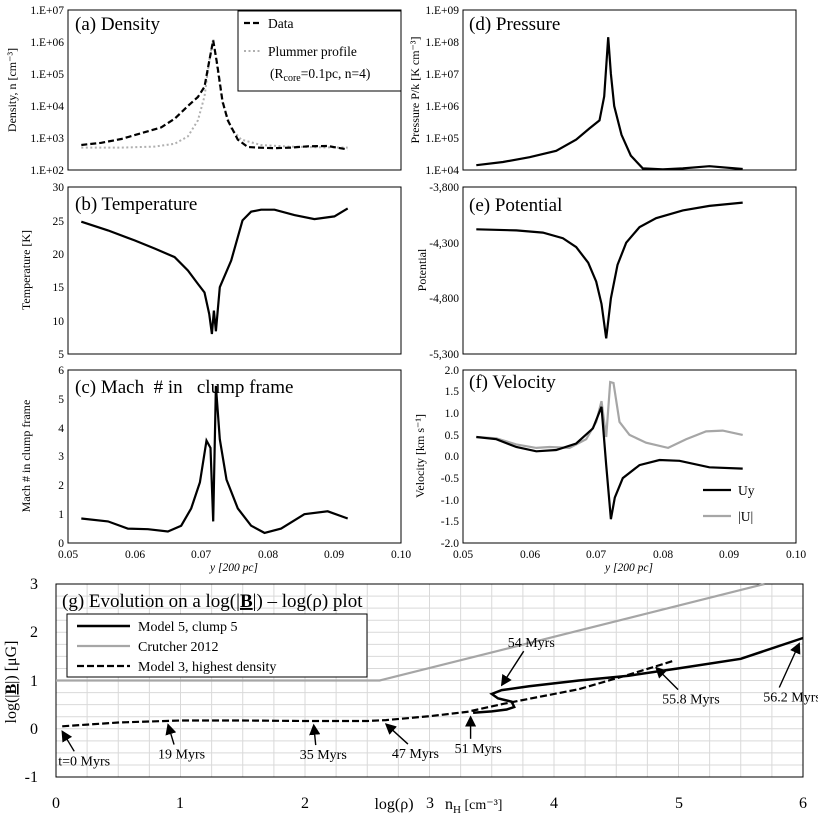  Describe the element at coordinates (61, 371) in the screenshot. I see `mach-ytick-6: 6` at that location.